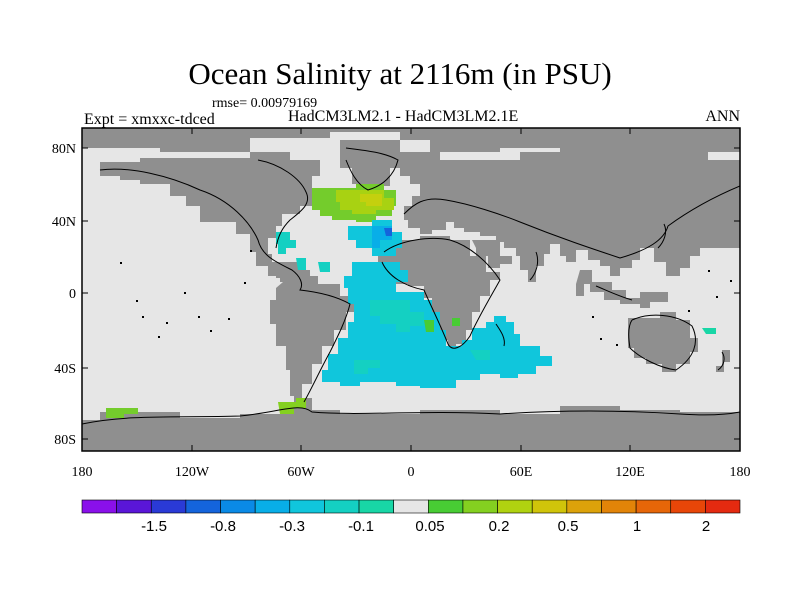  I want to click on experiment-label: Expt = xmxxc-tdced, so click(149, 119).